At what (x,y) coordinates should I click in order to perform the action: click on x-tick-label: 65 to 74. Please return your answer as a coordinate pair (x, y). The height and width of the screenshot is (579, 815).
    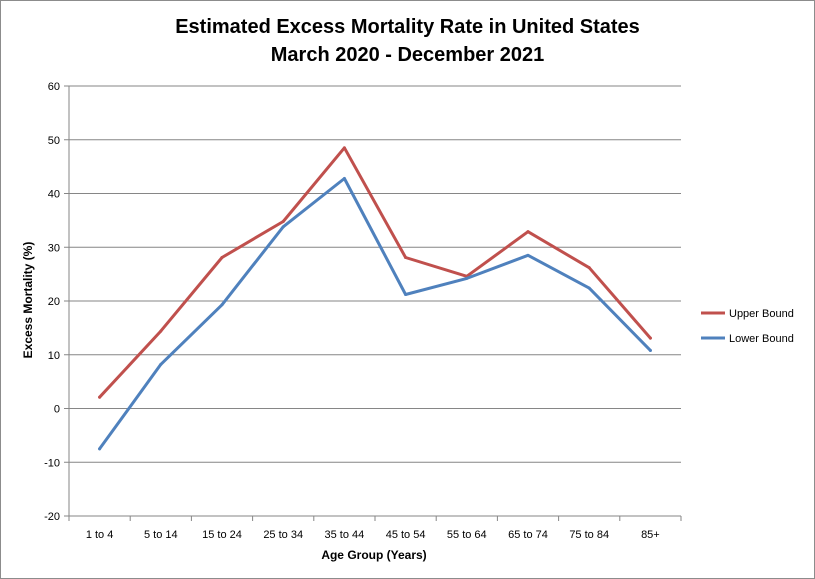
    Looking at the image, I should click on (528, 535).